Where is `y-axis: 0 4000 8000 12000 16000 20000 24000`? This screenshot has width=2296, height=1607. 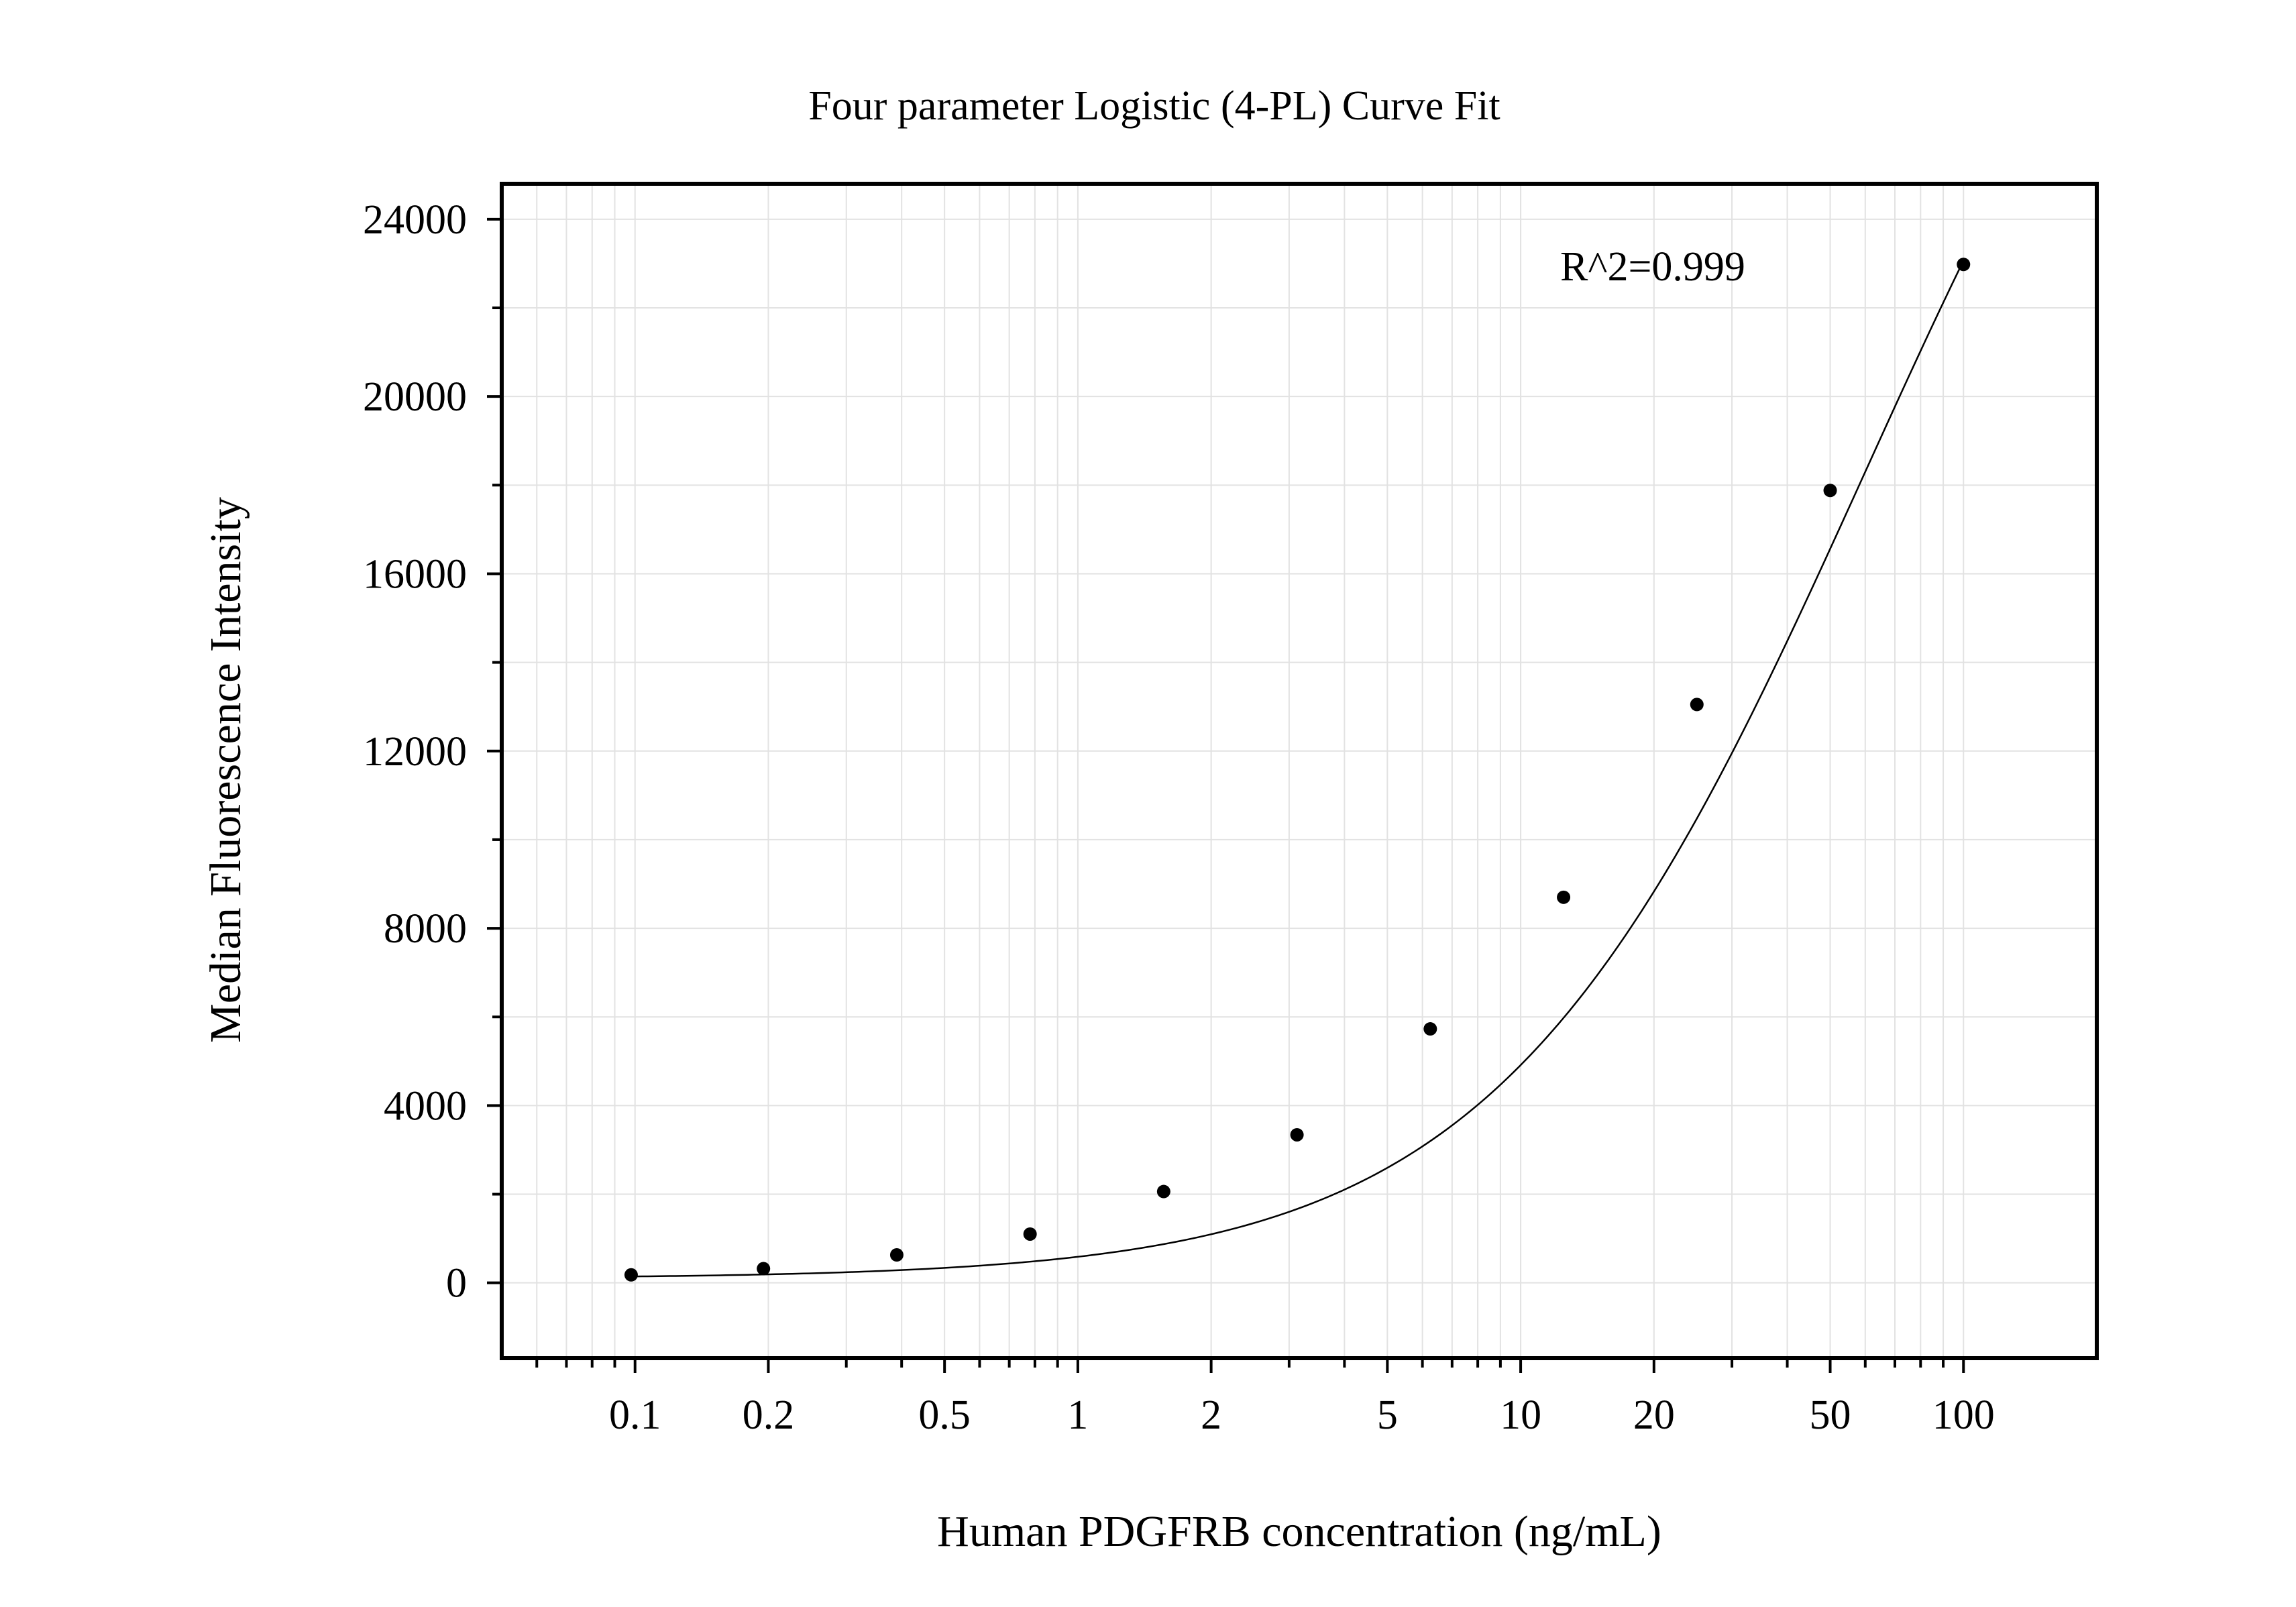 y-axis: 0 4000 8000 12000 16000 20000 24000 is located at coordinates (432, 752).